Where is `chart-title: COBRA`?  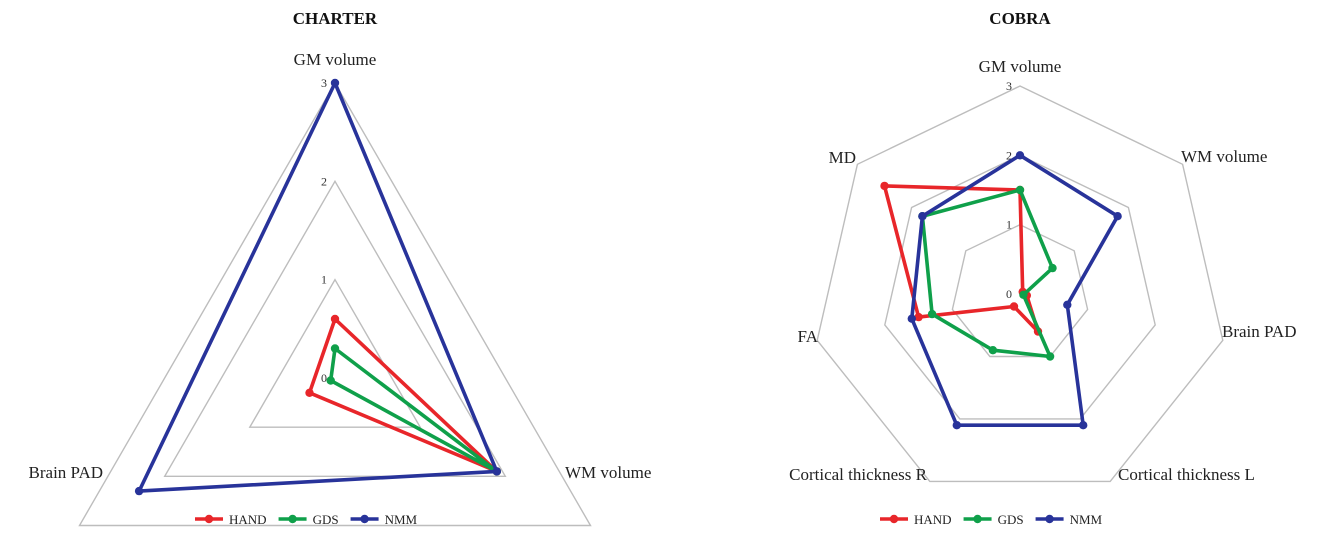 chart-title: COBRA is located at coordinates (1020, 18).